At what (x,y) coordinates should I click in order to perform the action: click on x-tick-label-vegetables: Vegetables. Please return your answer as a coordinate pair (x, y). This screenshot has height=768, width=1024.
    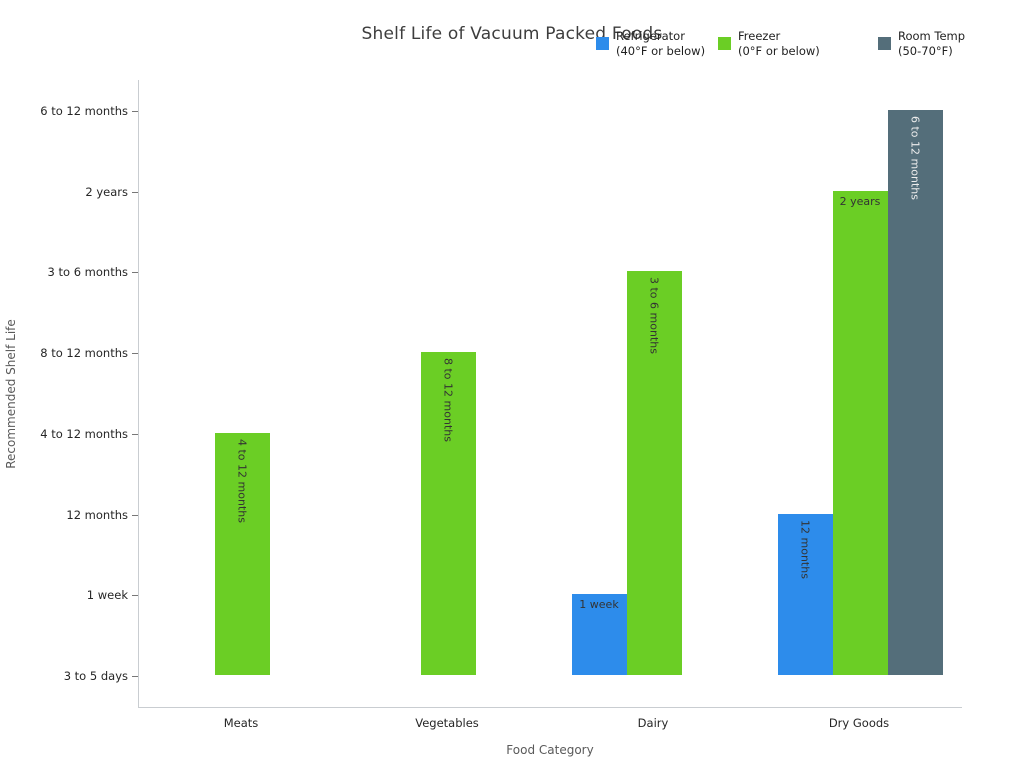
    Looking at the image, I should click on (447, 723).